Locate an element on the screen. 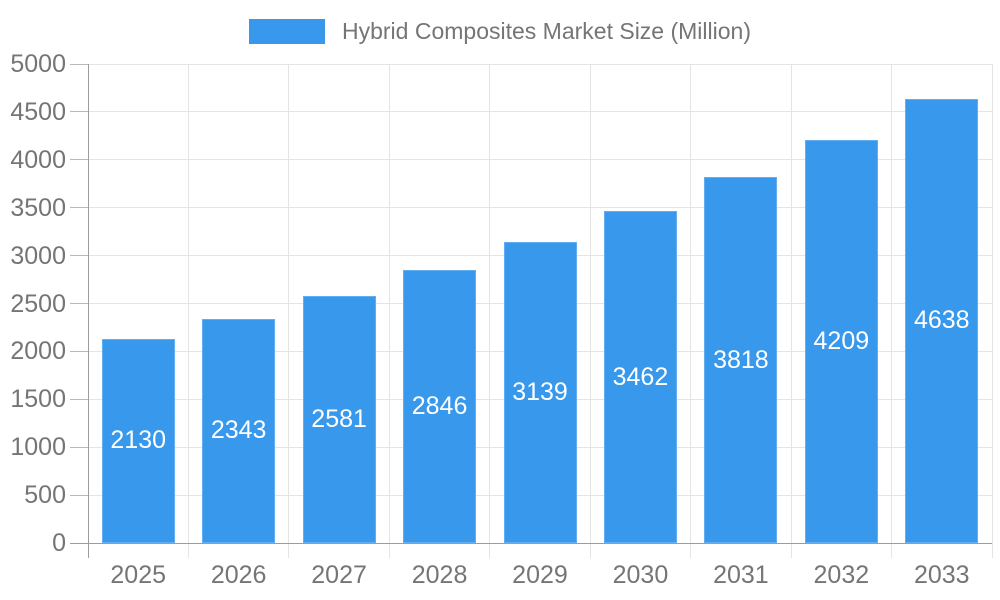 The height and width of the screenshot is (600, 1000). x-axis-label: 2030 is located at coordinates (640, 575).